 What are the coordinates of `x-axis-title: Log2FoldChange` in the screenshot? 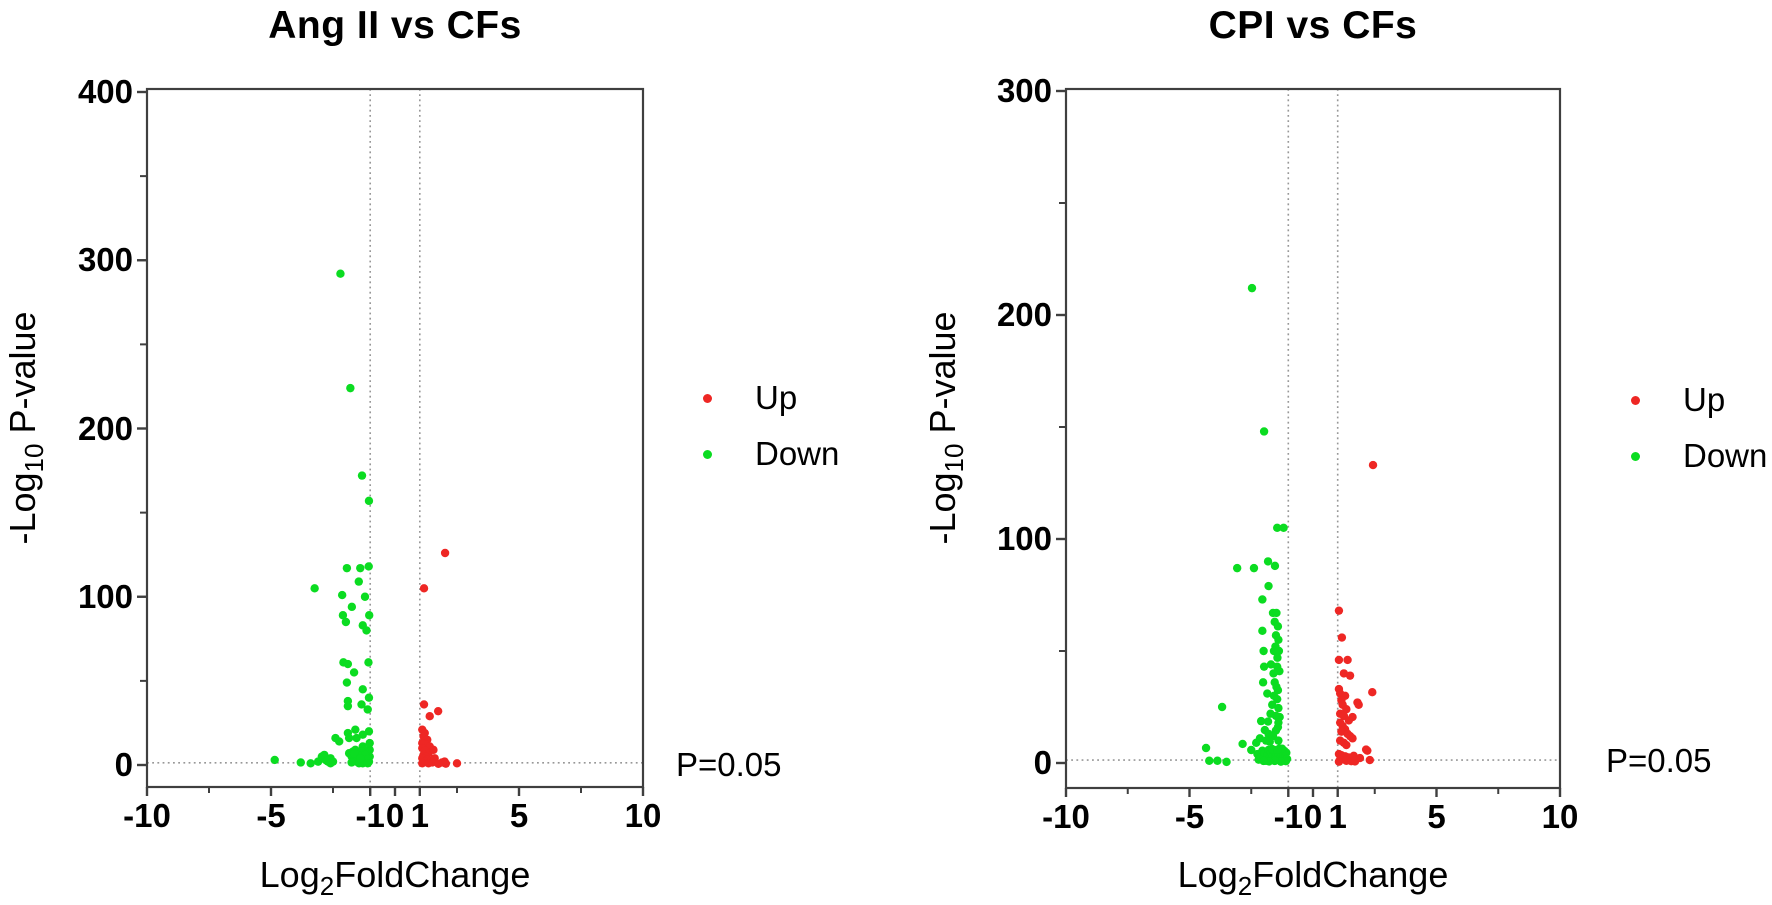 It's located at (1313, 878).